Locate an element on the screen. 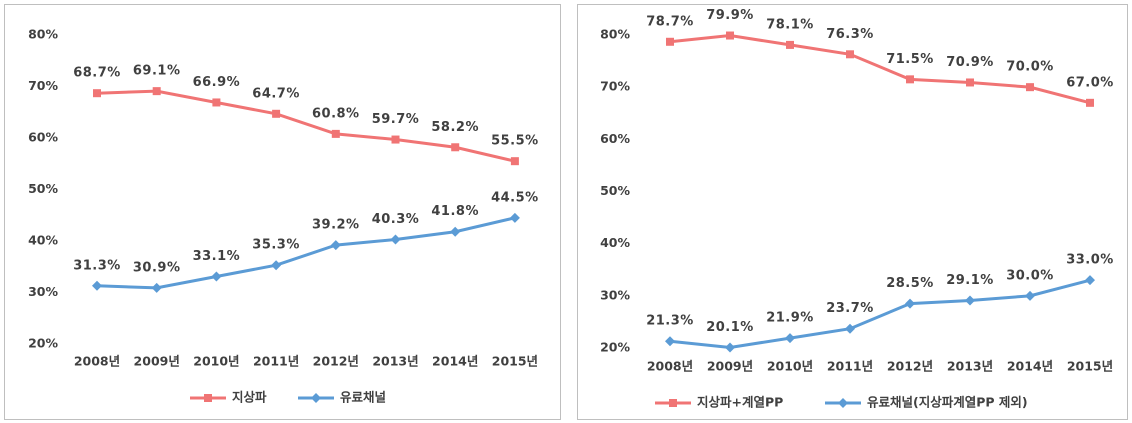 This screenshot has width=1132, height=423. value-label: 28.5% is located at coordinates (910, 283).